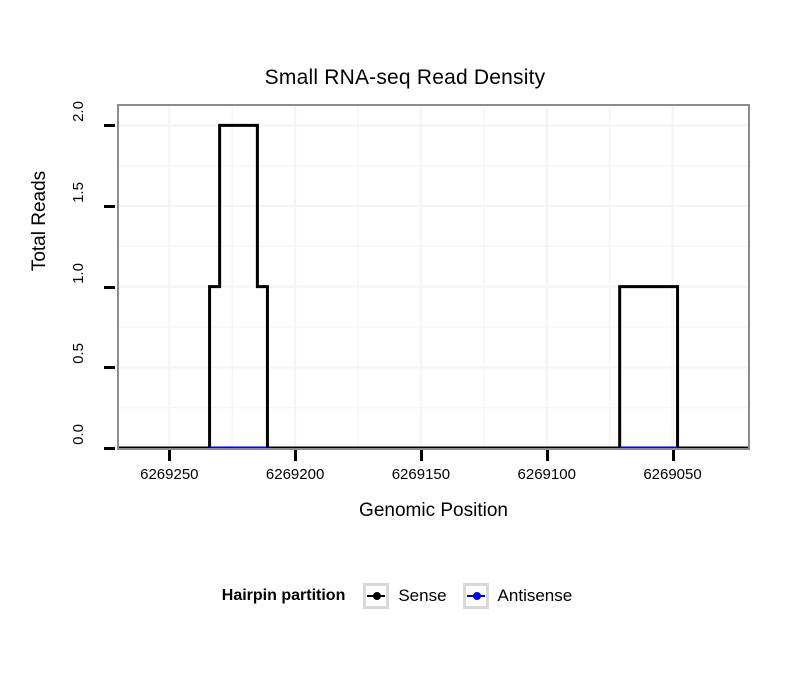 This screenshot has width=810, height=690. I want to click on legend-item-antisense: Antisense, so click(517, 596).